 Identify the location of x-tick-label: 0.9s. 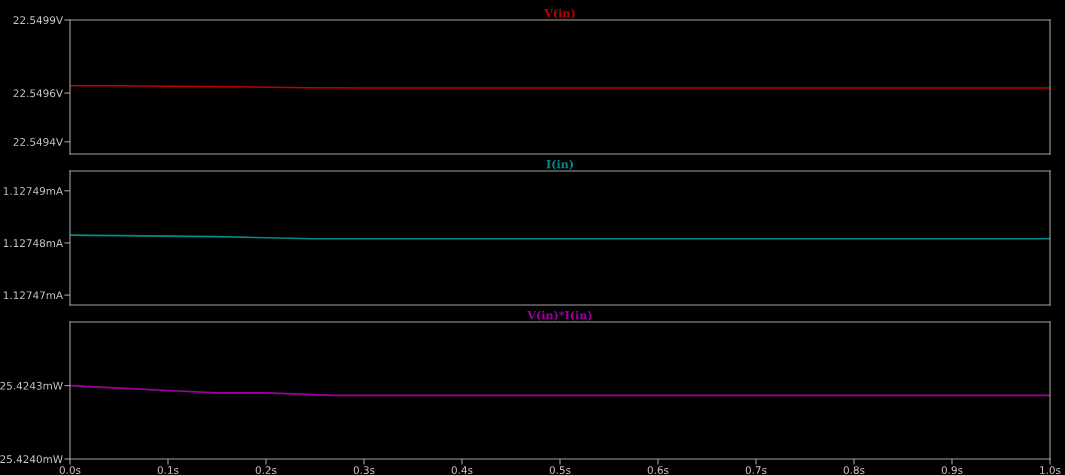
(952, 470).